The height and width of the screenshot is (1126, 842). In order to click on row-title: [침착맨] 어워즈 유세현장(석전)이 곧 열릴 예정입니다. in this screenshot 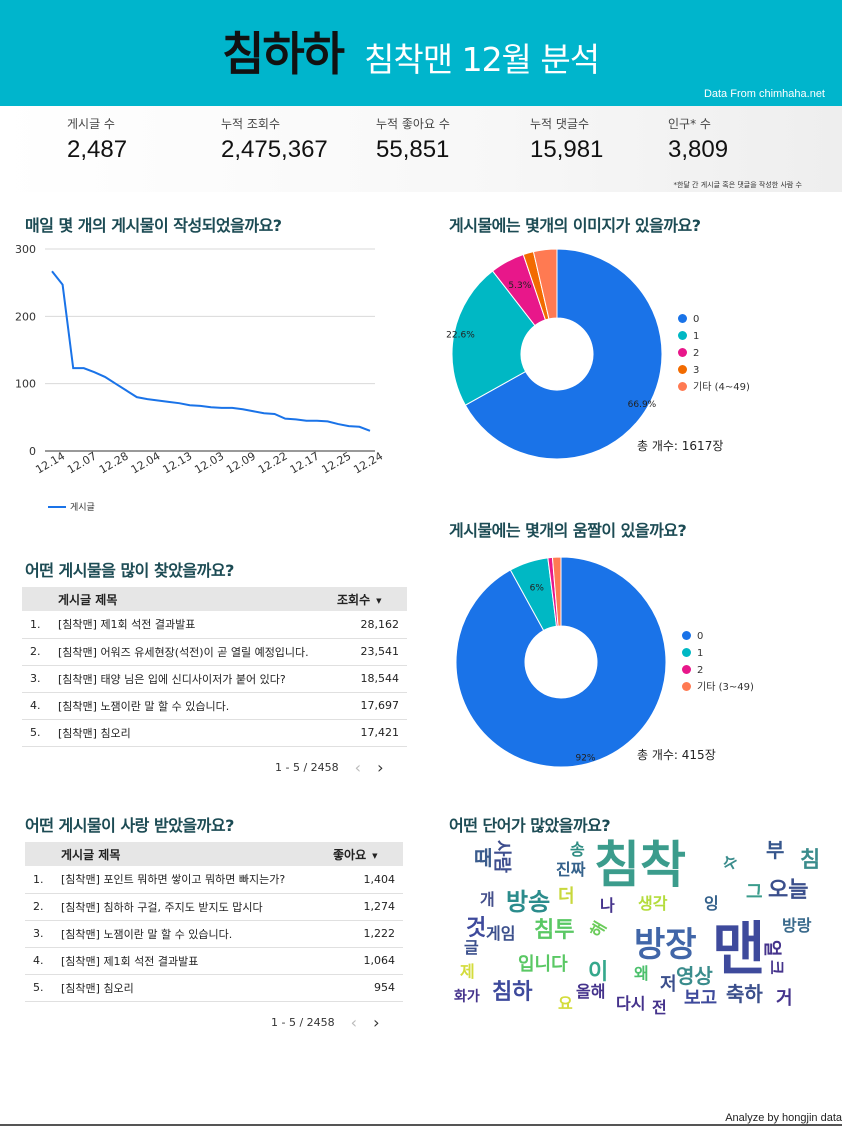, I will do `click(196, 652)`.